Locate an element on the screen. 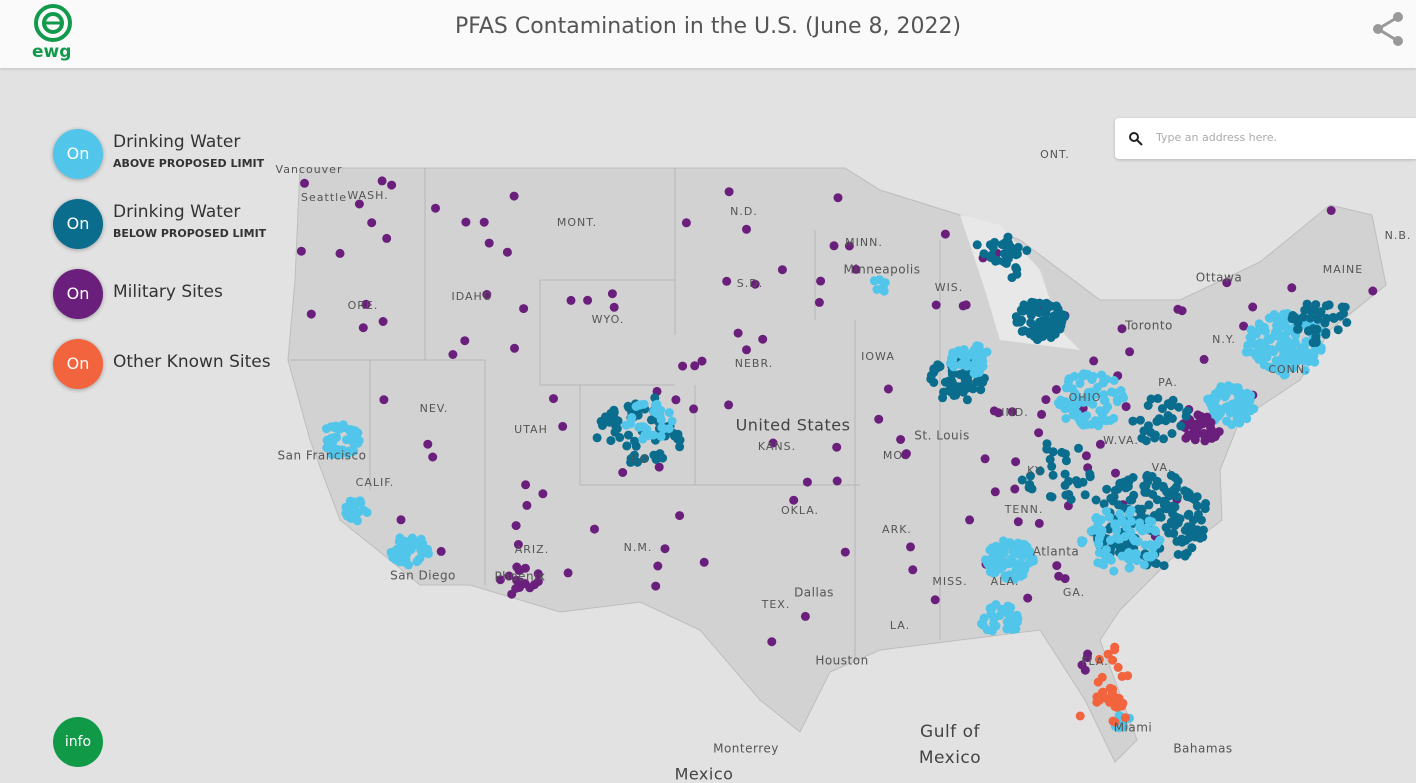 The height and width of the screenshot is (783, 1416). legend-sublabel: BELOW PROPOSED LIMIT is located at coordinates (190, 233).